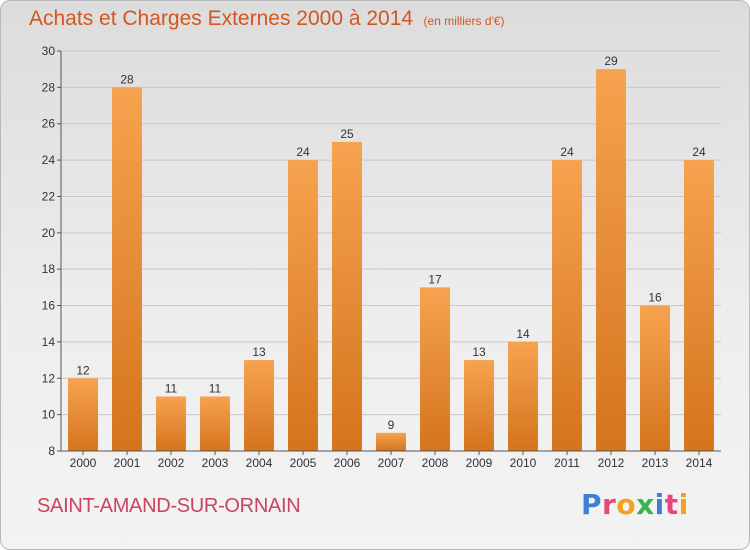  What do you see at coordinates (435, 279) in the screenshot?
I see `data-label: 17` at bounding box center [435, 279].